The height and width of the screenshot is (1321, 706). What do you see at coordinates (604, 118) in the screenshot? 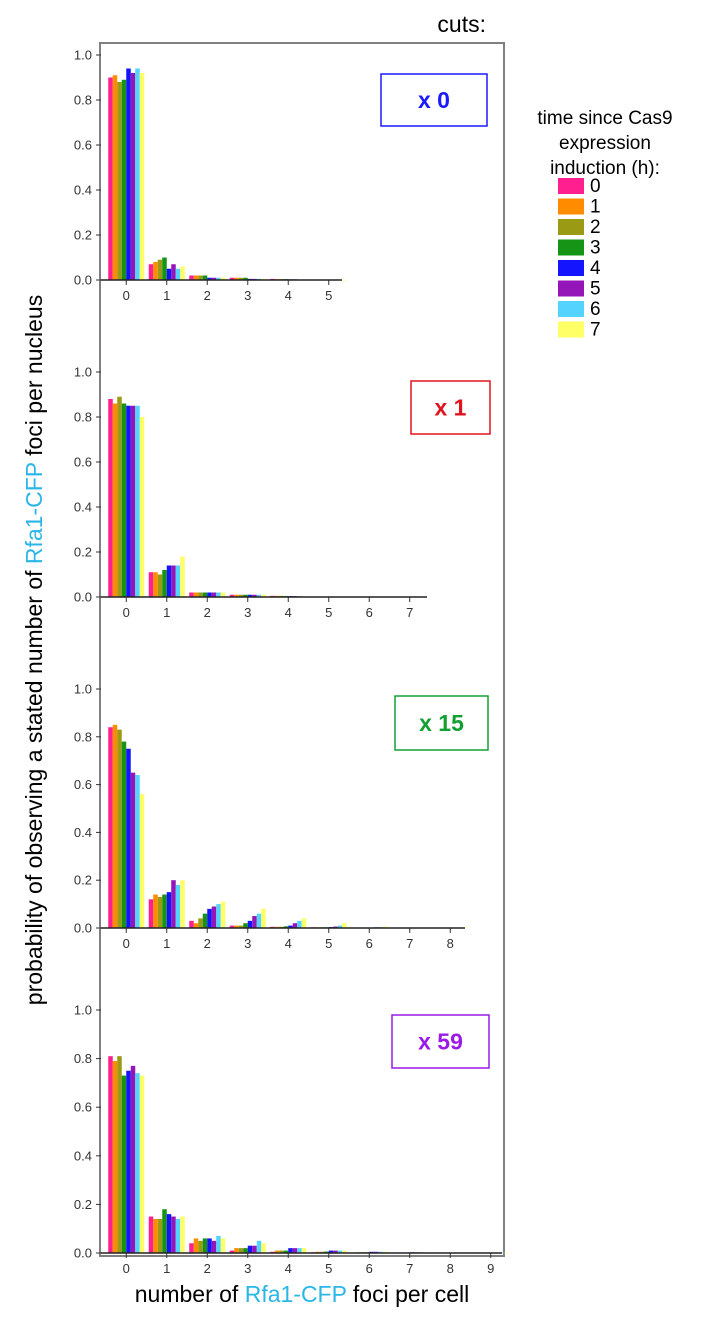
I see `legend-title-line-1: time since Cas9` at bounding box center [604, 118].